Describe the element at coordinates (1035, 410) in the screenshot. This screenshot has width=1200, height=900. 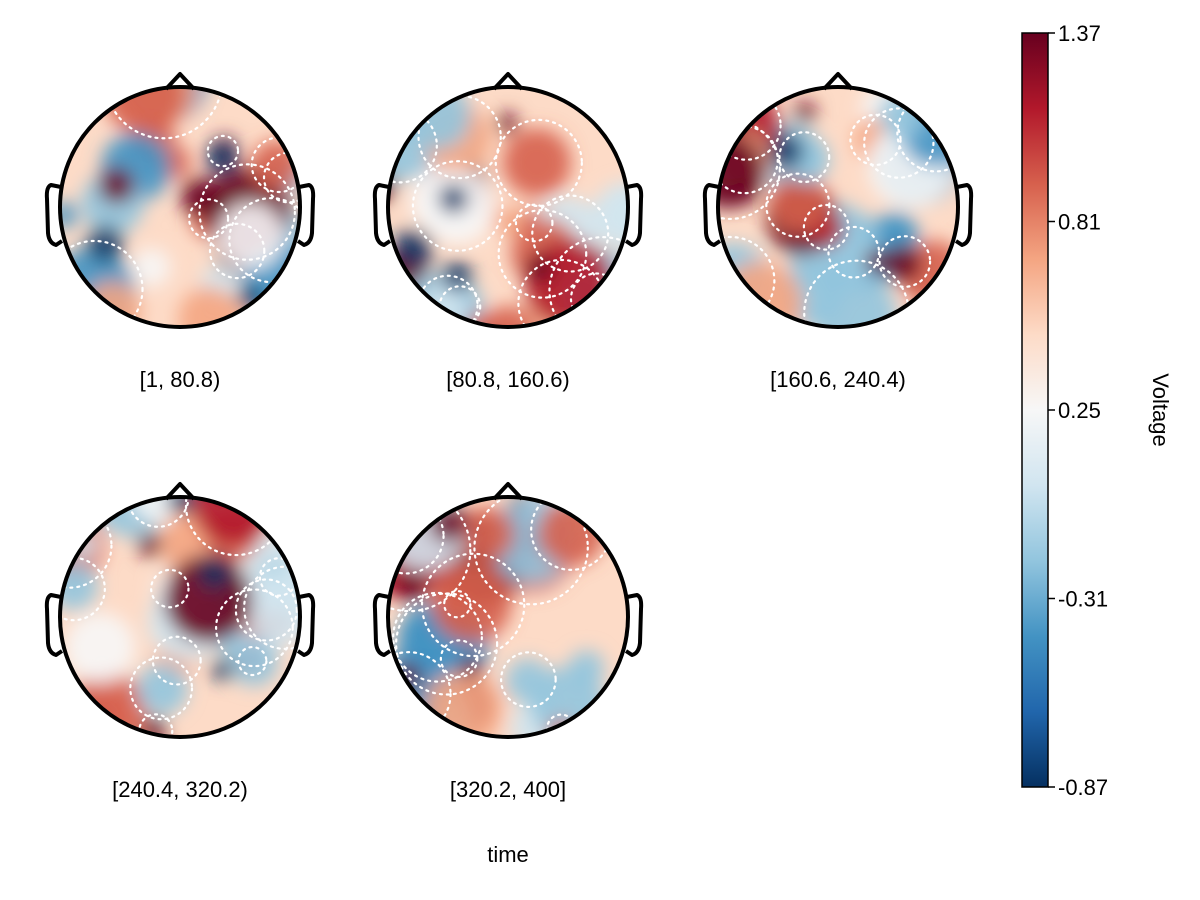
I see `colorbar-gradient` at that location.